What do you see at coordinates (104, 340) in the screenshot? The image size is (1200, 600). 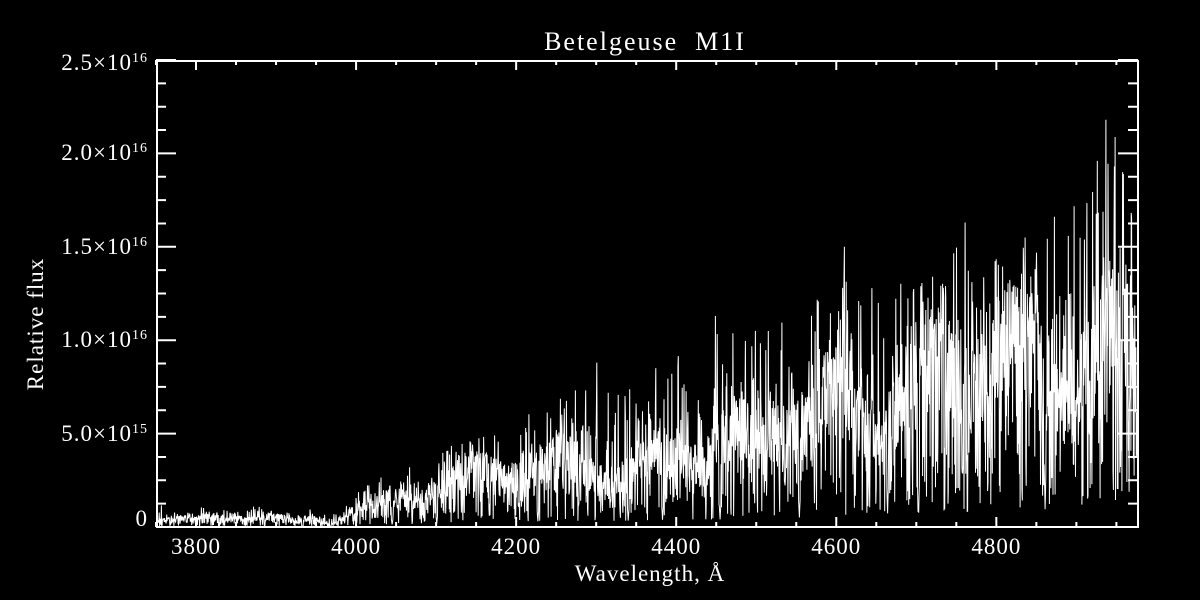 I see `y-tick-label: 1.0×10¹⁶` at bounding box center [104, 340].